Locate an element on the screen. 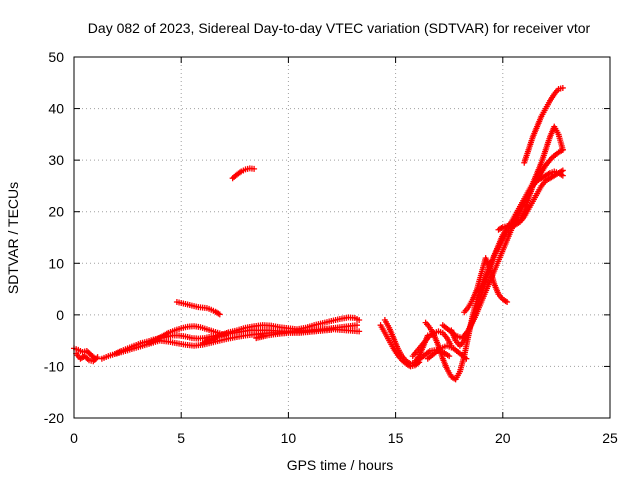  x-axis-label: GPS time / hours is located at coordinates (340, 465).